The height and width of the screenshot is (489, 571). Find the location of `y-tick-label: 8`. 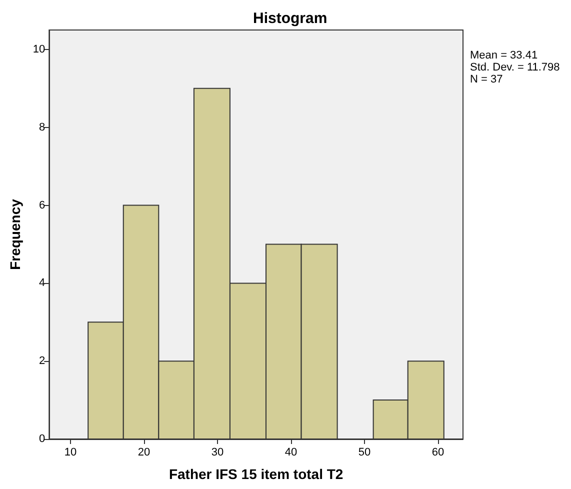

y-tick-label: 8 is located at coordinates (42, 127).